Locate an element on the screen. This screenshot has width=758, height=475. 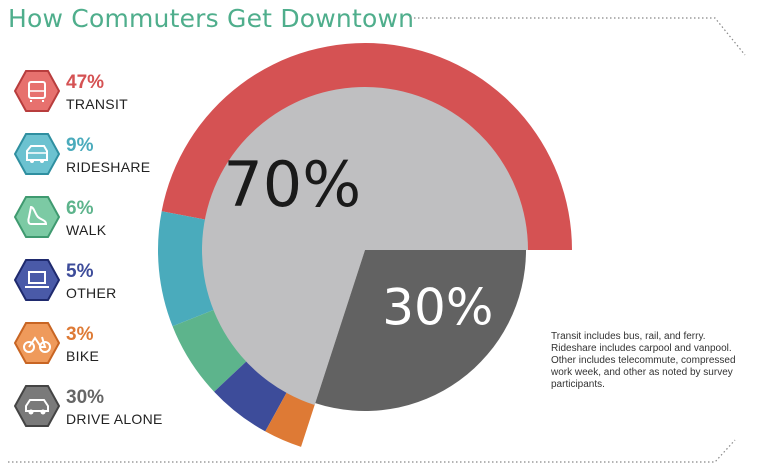
legend-label: OTHER is located at coordinates (91, 293).